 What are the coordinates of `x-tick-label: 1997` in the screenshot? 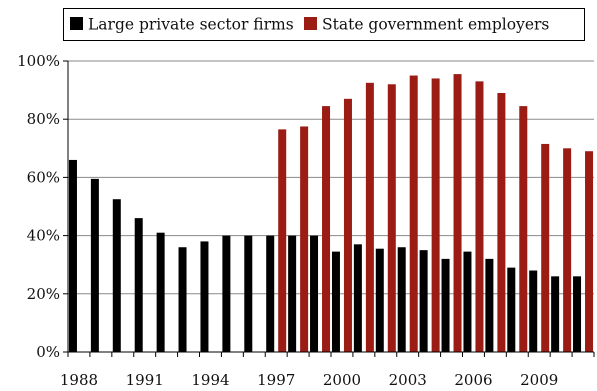 It's located at (276, 380).